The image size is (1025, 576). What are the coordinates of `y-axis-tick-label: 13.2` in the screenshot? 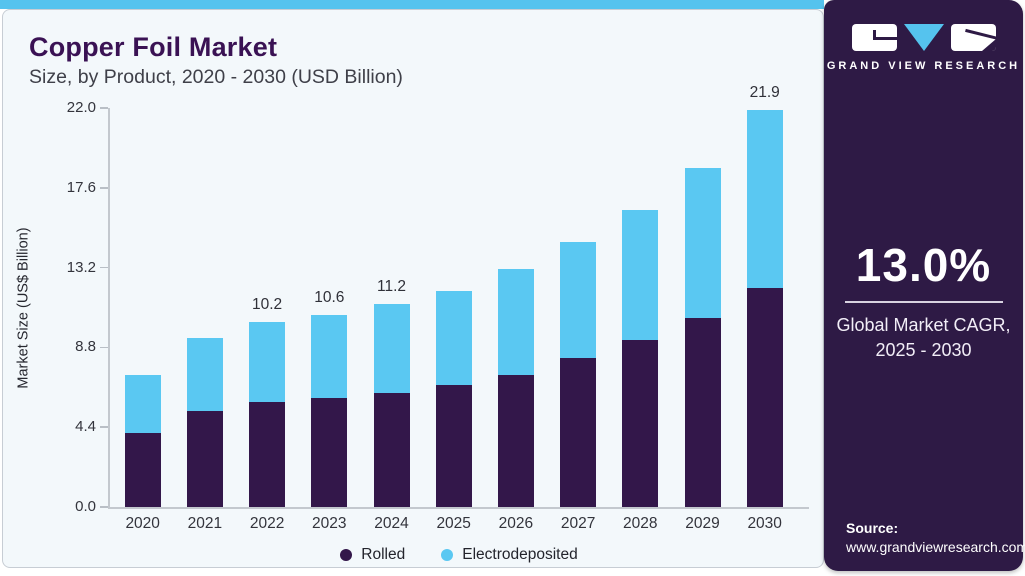 It's located at (81, 267).